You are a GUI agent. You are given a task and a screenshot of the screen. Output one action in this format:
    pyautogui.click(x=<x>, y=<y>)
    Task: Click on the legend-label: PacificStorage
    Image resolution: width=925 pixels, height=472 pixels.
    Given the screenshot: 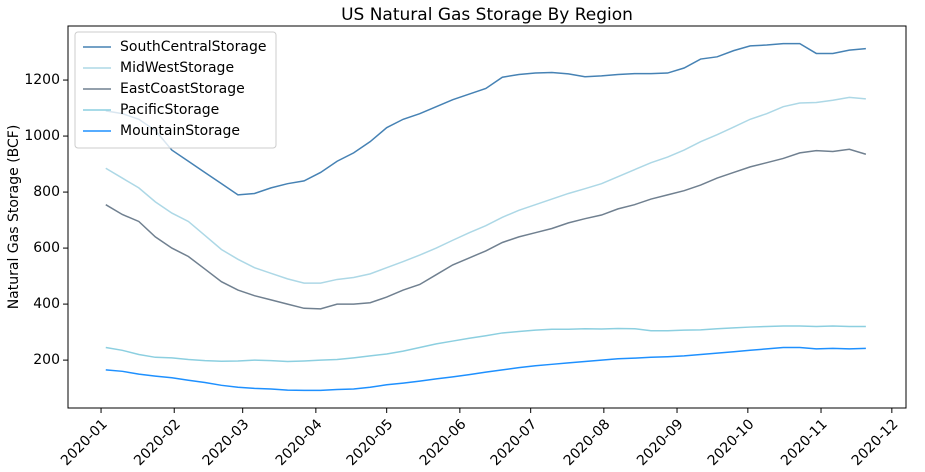 What is the action you would take?
    pyautogui.click(x=169, y=110)
    